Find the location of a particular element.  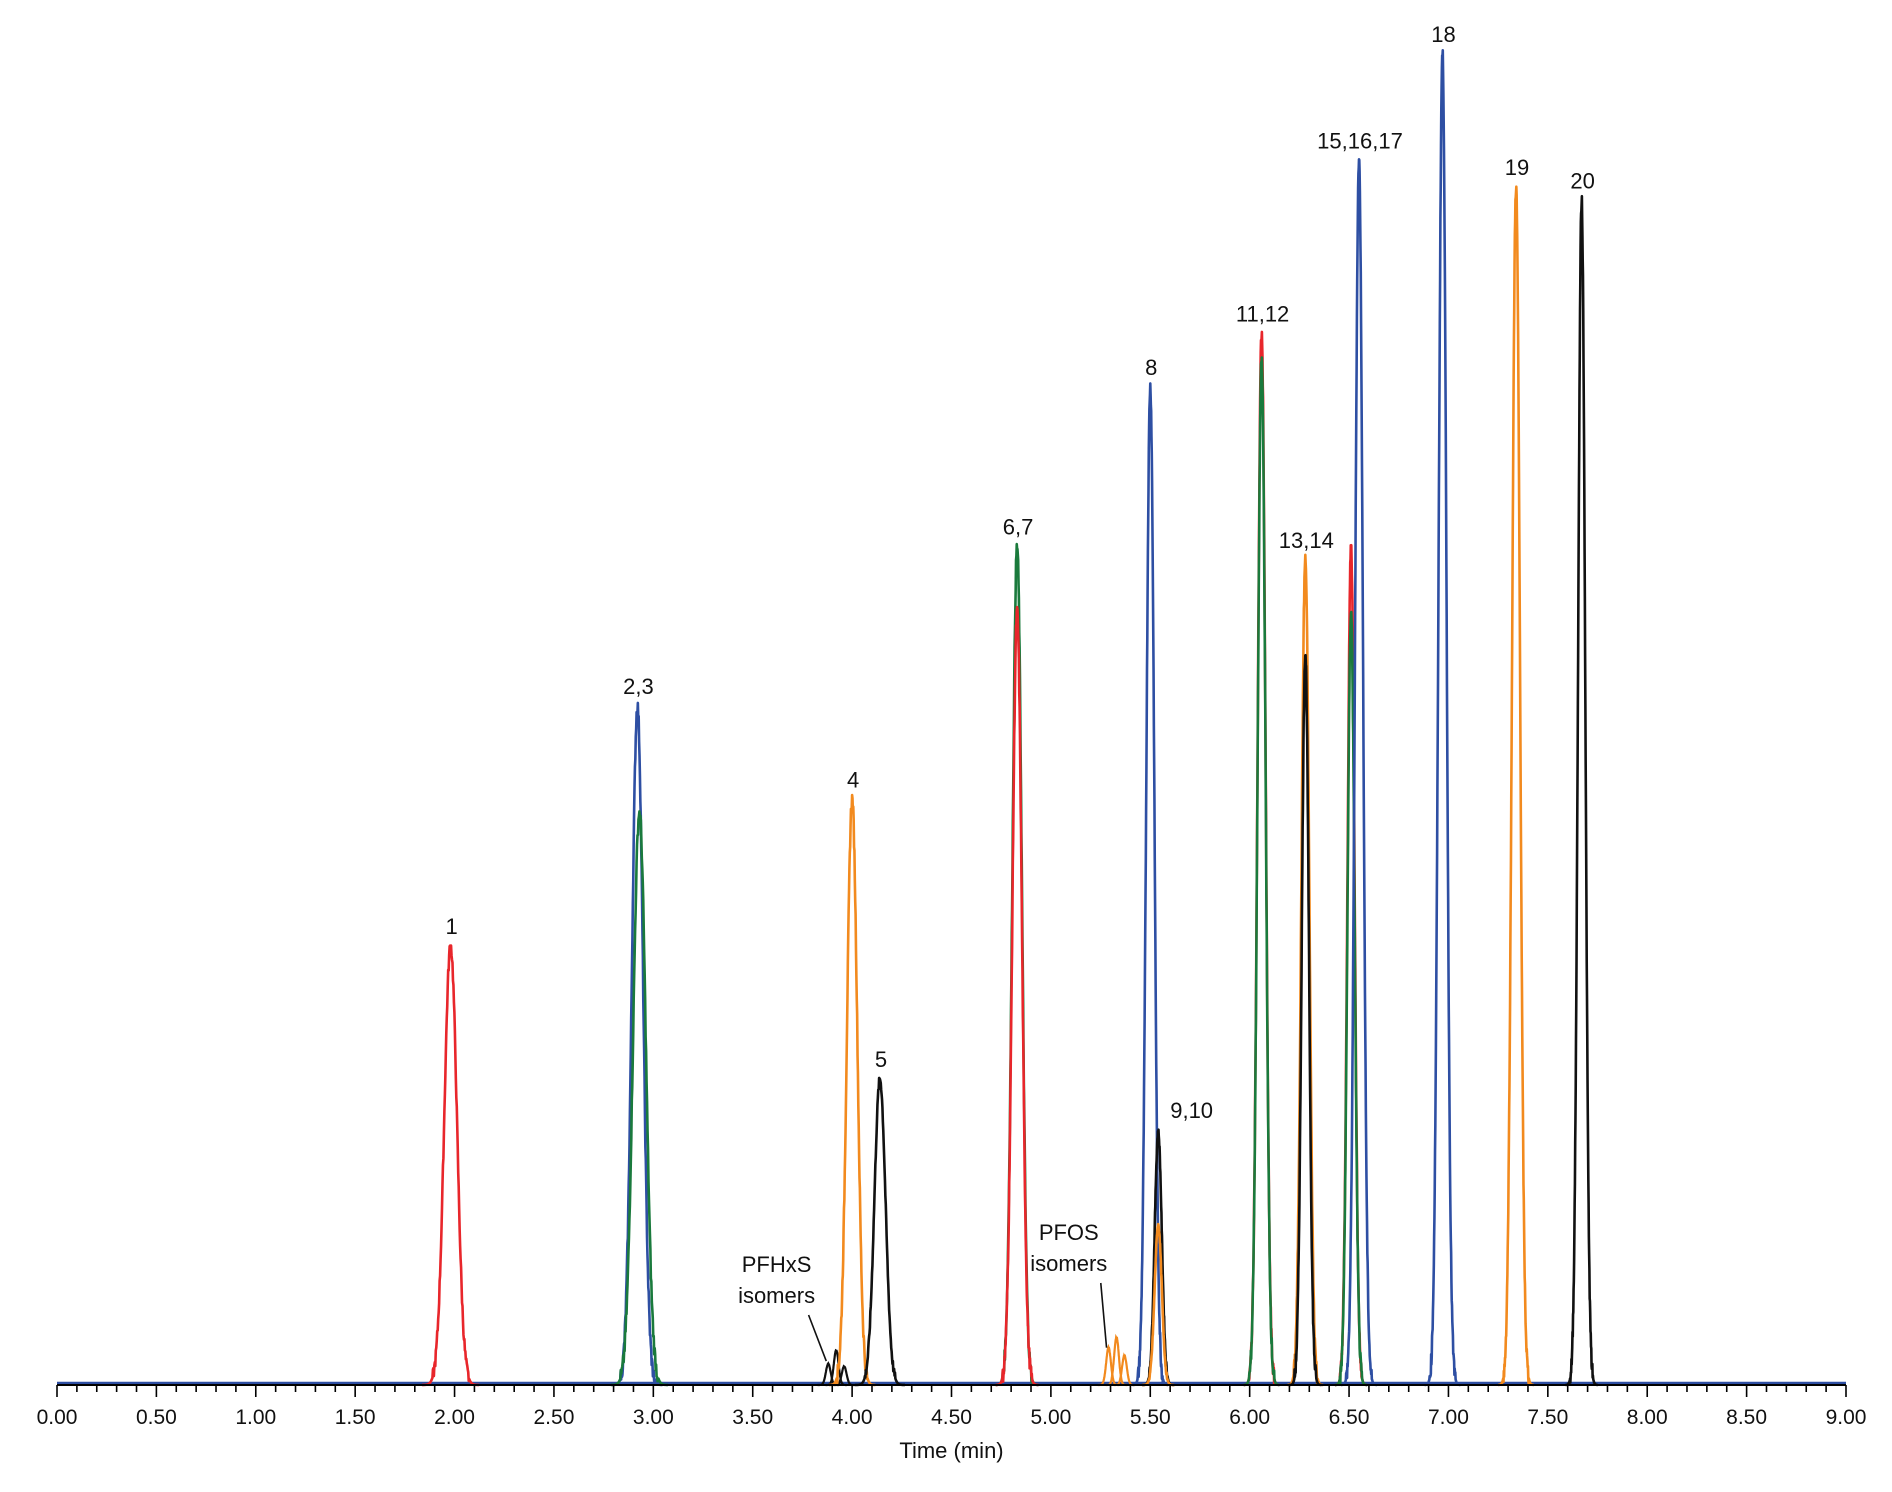

x-tick-label: 7.00 is located at coordinates (1448, 1417).